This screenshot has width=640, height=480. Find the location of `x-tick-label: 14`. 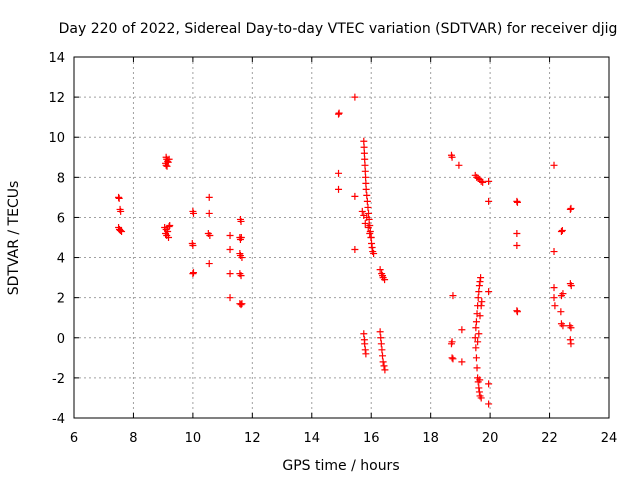

x-tick-label: 14 is located at coordinates (312, 438).